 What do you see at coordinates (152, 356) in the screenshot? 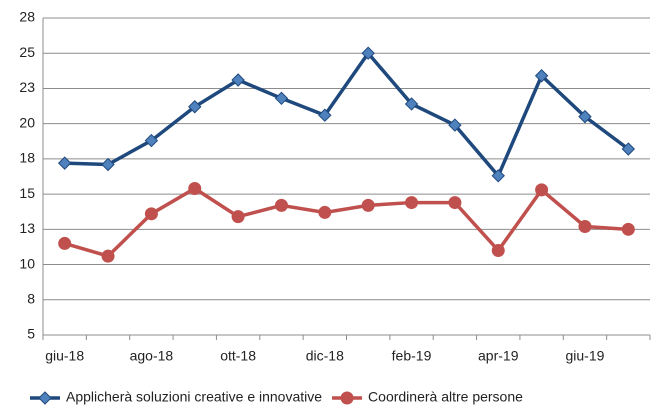
I see `x-tick-label: ago-18` at bounding box center [152, 356].